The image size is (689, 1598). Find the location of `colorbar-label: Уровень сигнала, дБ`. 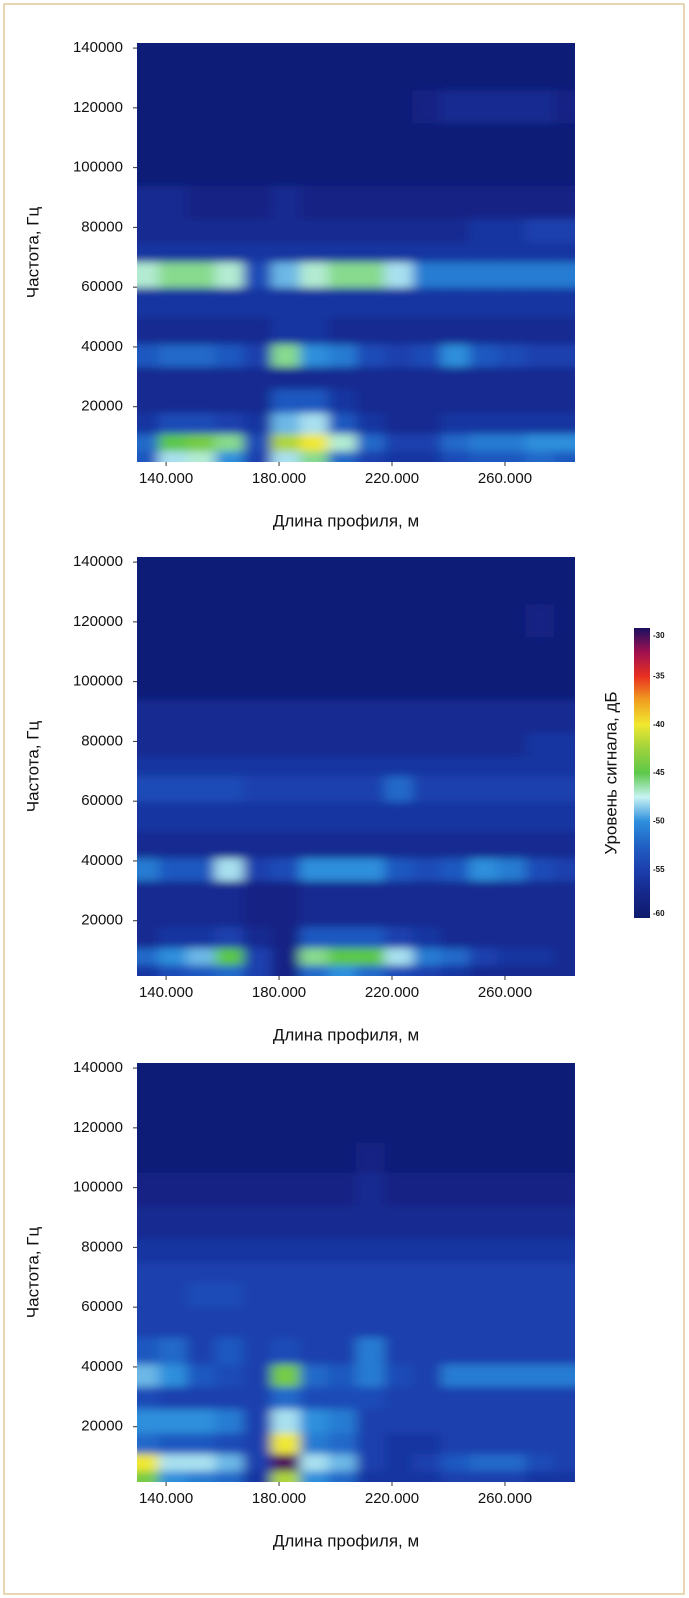

colorbar-label: Уровень сигнала, дБ is located at coordinates (610, 772).